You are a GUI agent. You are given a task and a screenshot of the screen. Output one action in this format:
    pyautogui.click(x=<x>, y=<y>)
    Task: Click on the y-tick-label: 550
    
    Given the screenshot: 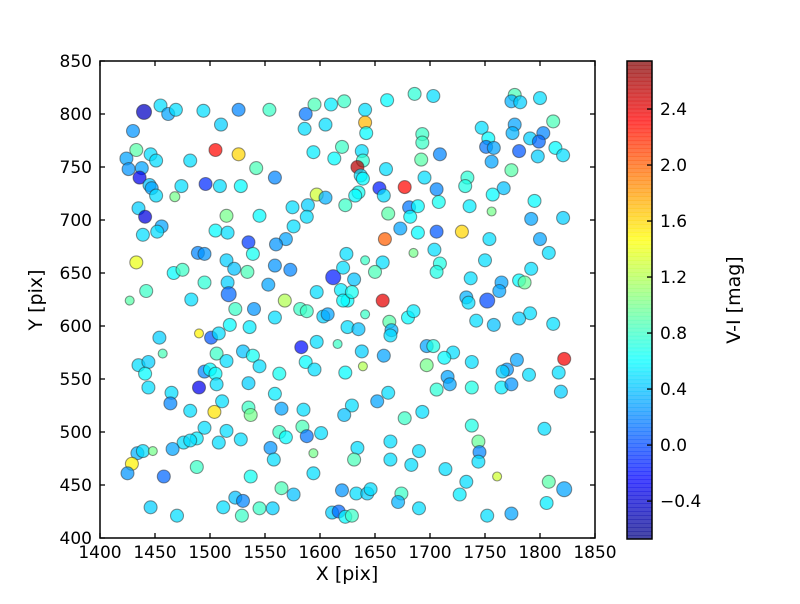 What is the action you would take?
    pyautogui.click(x=76, y=380)
    